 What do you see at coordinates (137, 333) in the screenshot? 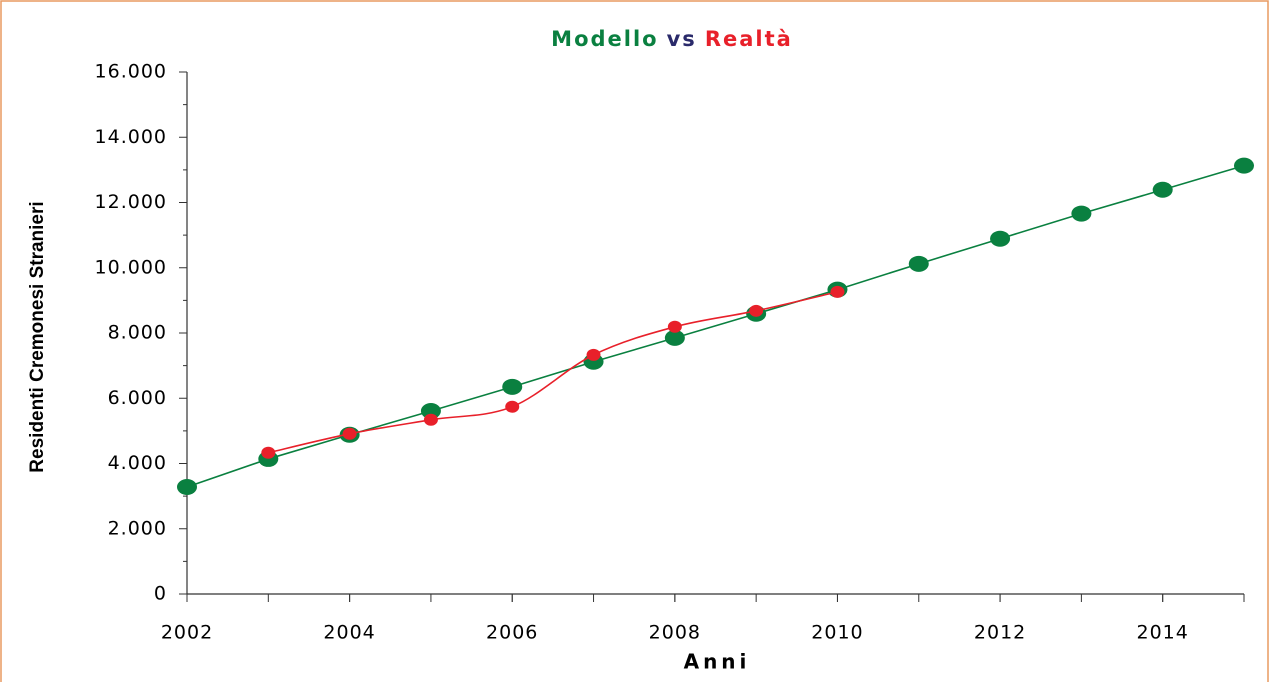
I see `y-tick-label: 8.000` at bounding box center [137, 333].